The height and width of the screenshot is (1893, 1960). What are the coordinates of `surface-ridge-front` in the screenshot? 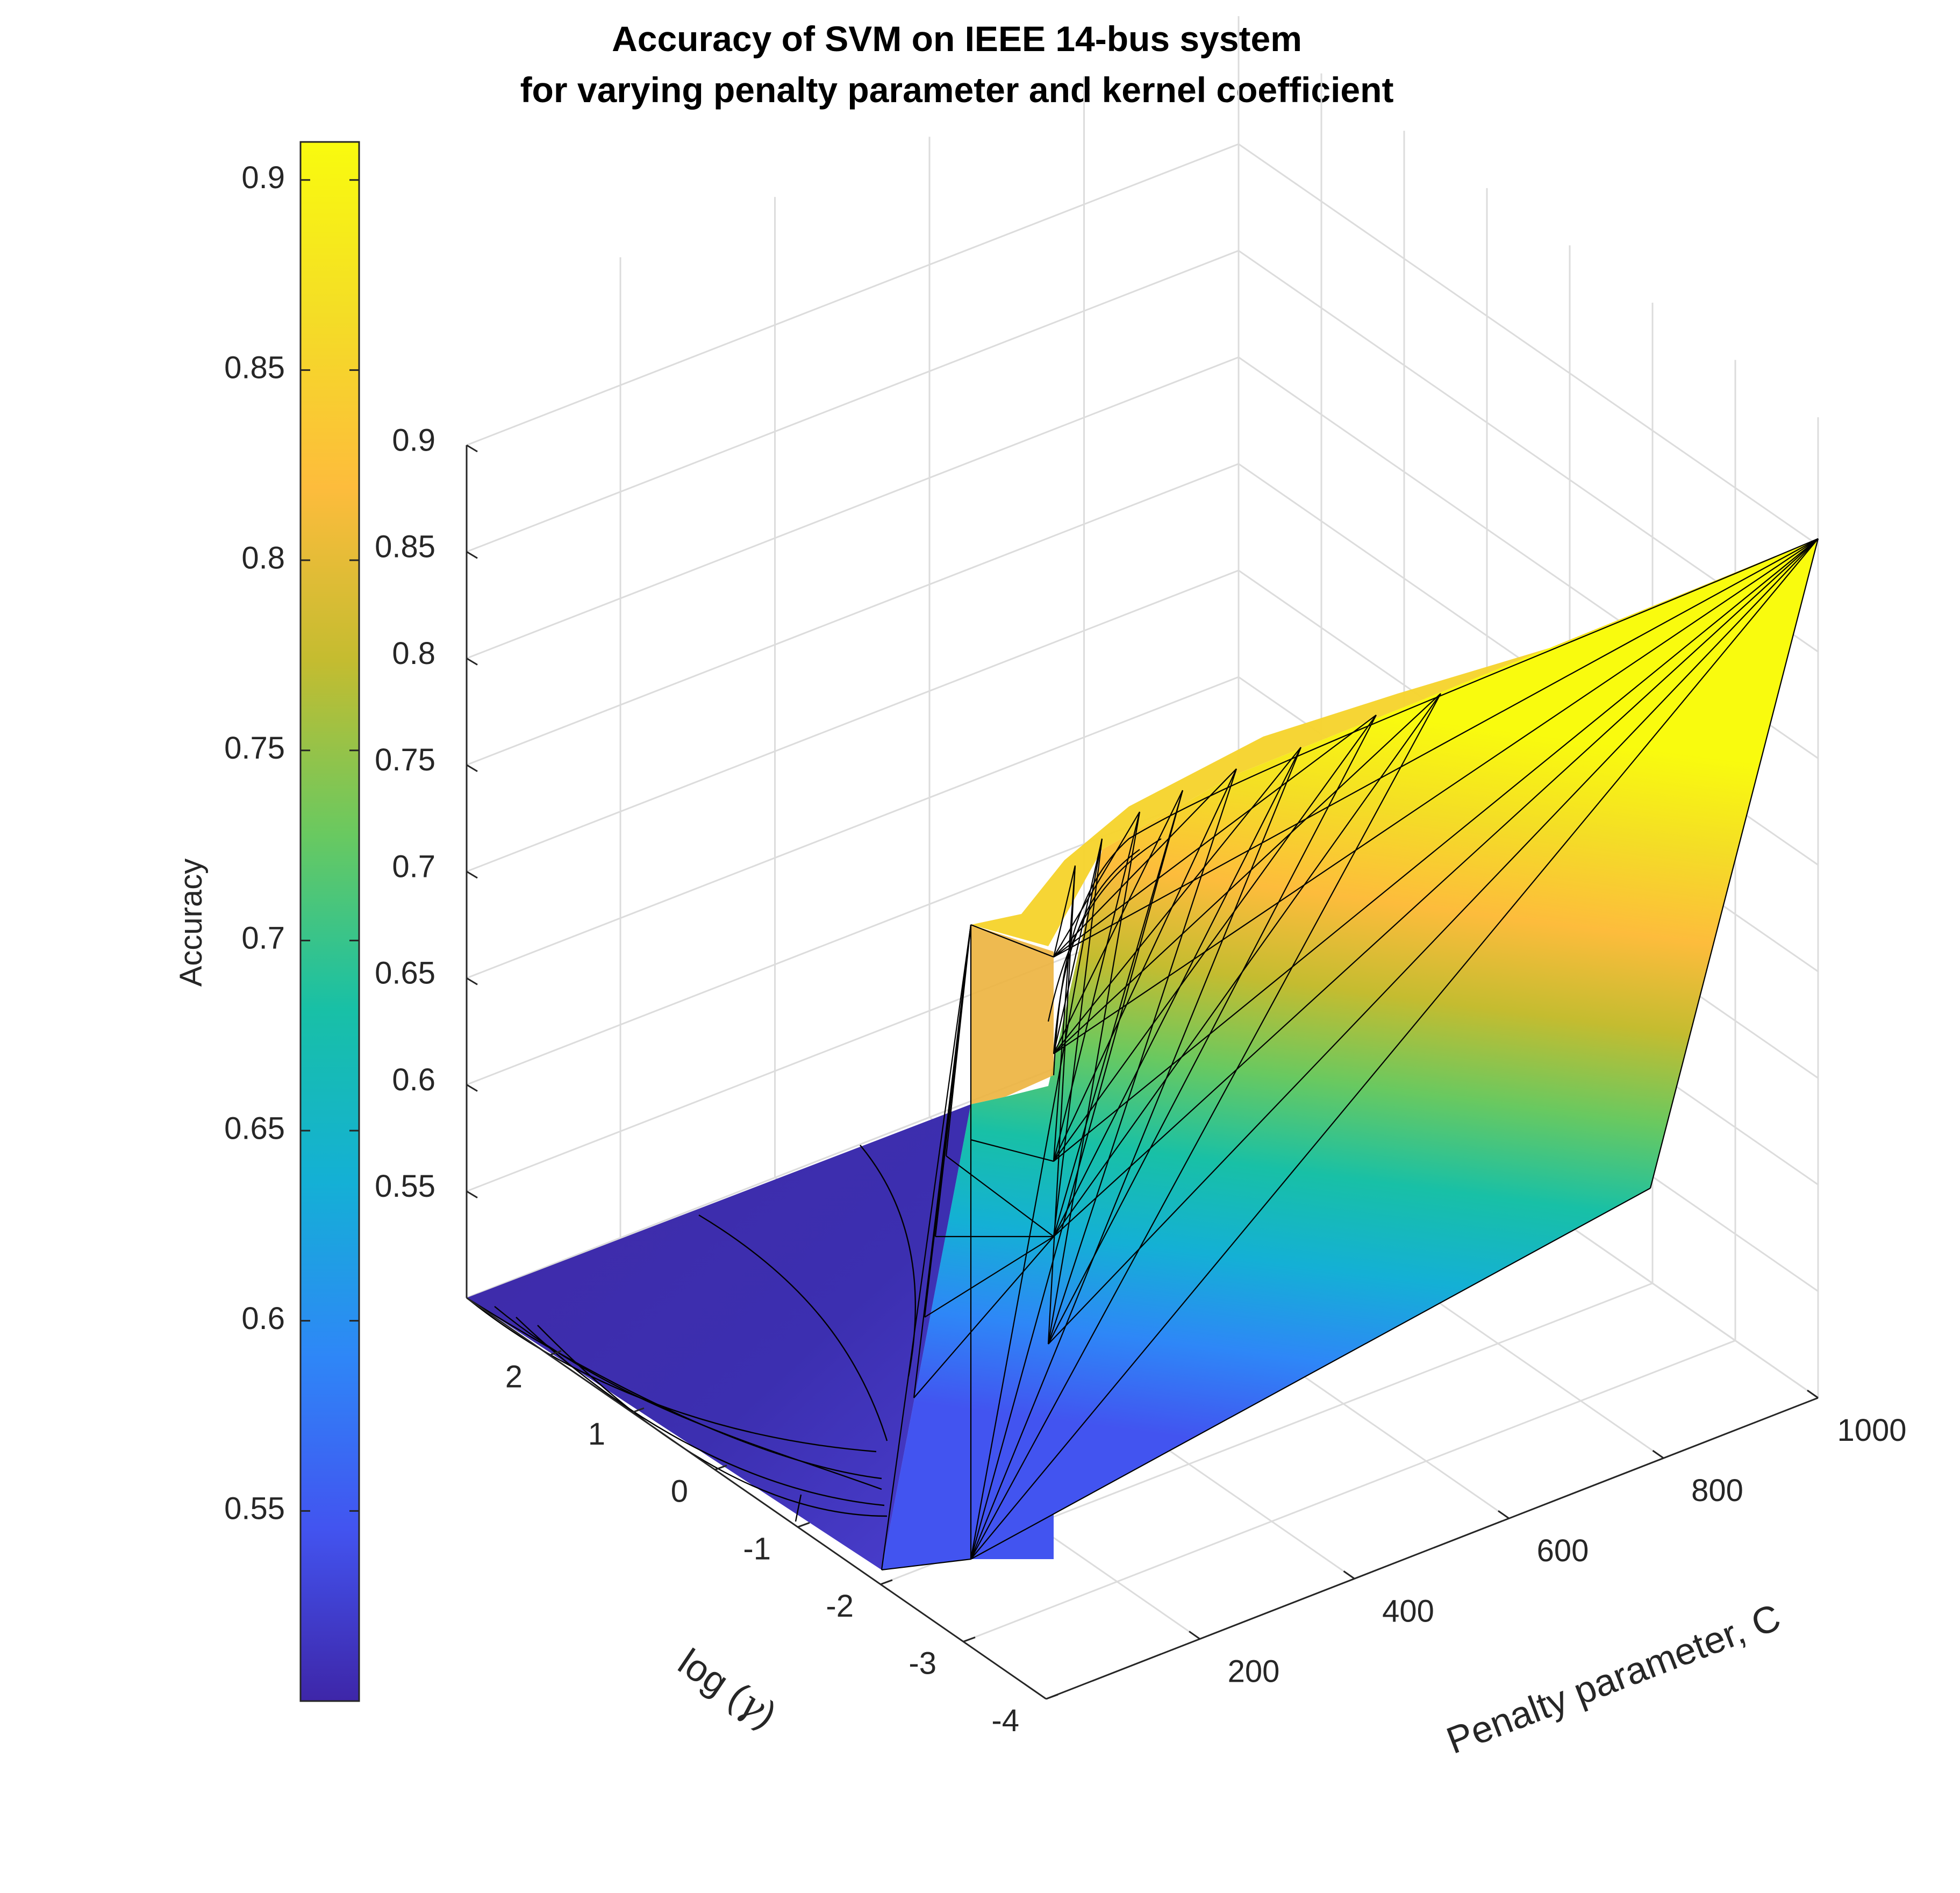 It's located at (1012, 1014).